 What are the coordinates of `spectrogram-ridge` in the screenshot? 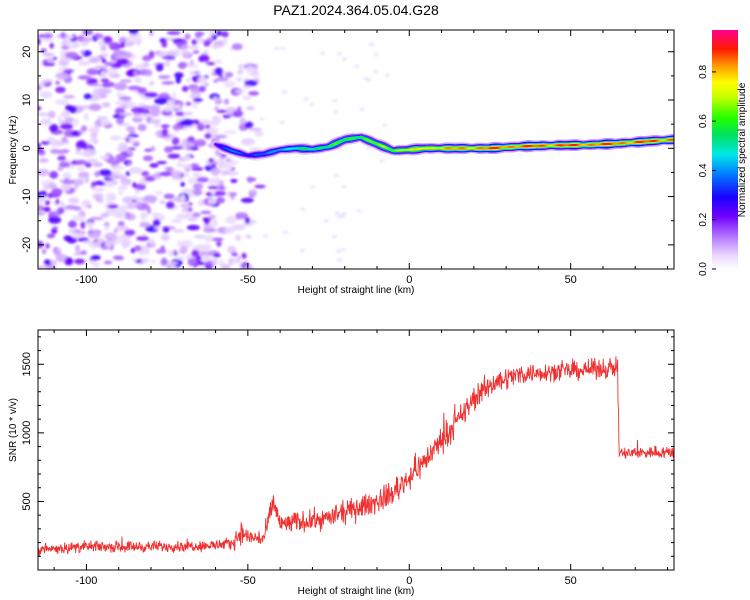 It's located at (442, 146).